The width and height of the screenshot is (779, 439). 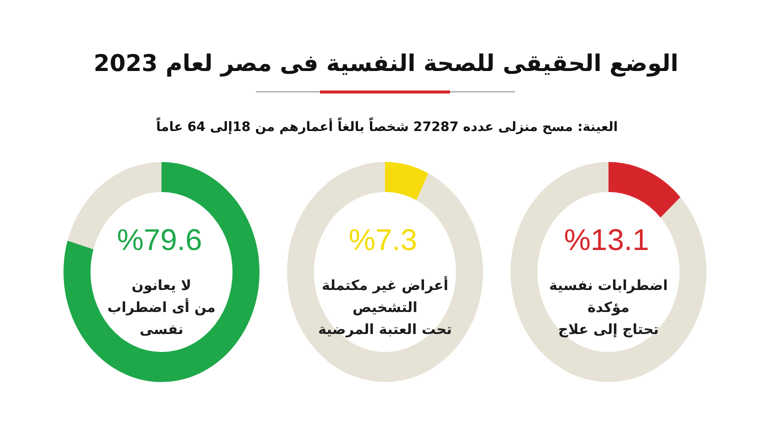 What do you see at coordinates (385, 307) in the screenshot?
I see `text: أعراض غير مكتملة التشخيص تحت العتبة المرضية` at bounding box center [385, 307].